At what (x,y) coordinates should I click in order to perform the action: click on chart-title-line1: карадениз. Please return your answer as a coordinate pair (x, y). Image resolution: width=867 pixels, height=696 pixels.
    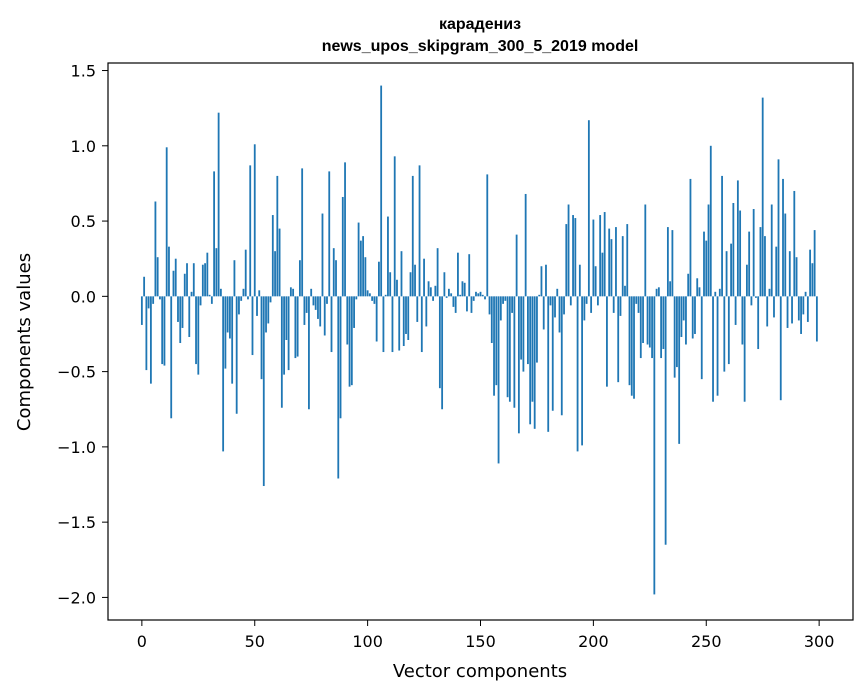
    Looking at the image, I should click on (480, 24).